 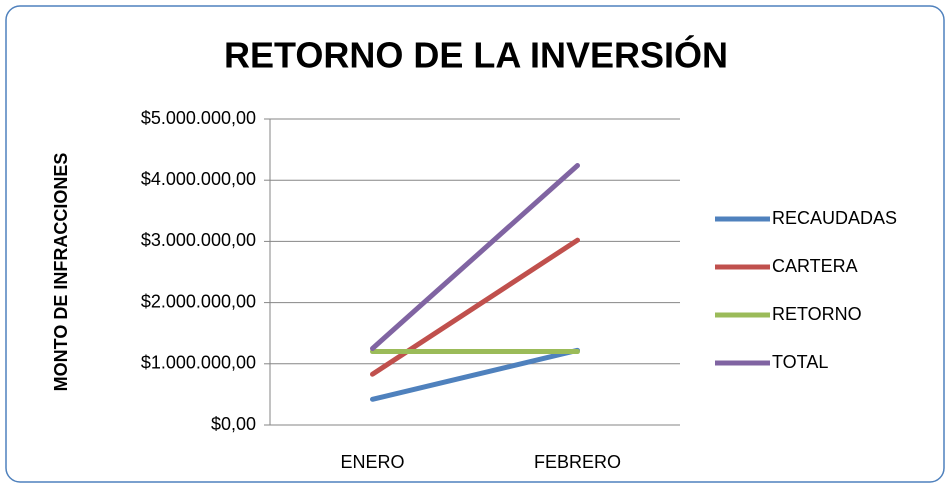 I want to click on y-tick-label: $0,00, so click(x=233, y=424).